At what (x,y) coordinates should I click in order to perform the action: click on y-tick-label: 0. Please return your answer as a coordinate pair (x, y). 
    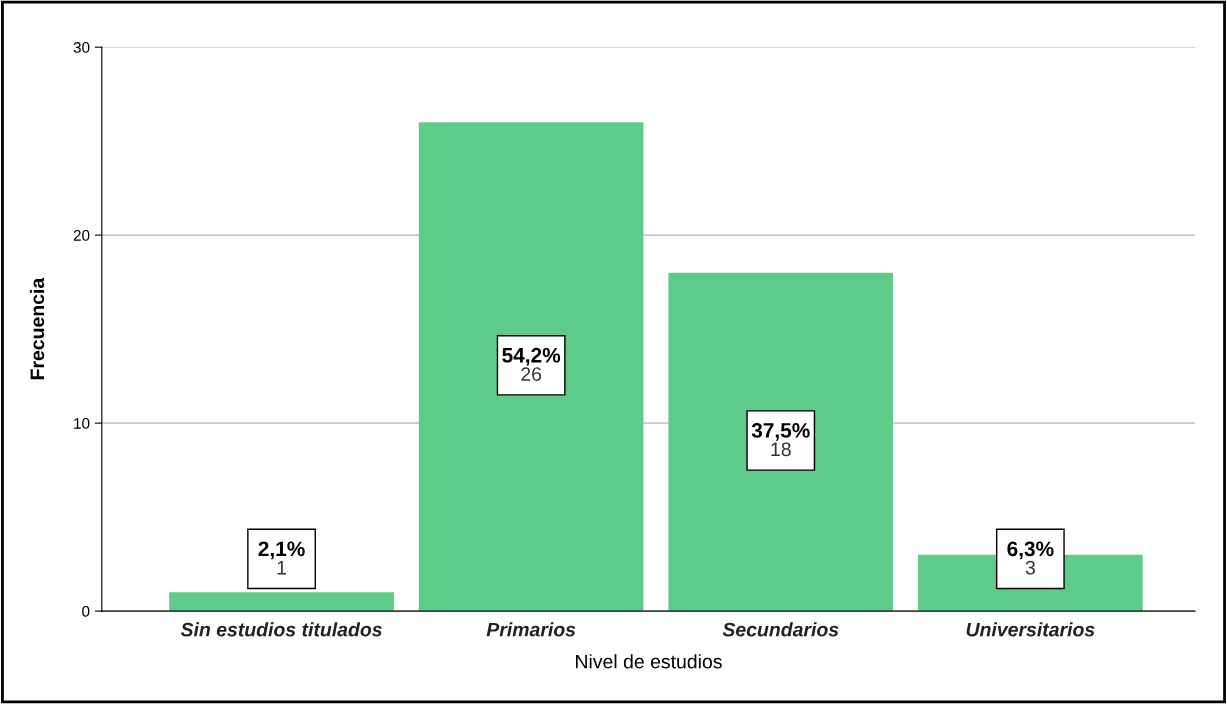
    Looking at the image, I should click on (86, 611).